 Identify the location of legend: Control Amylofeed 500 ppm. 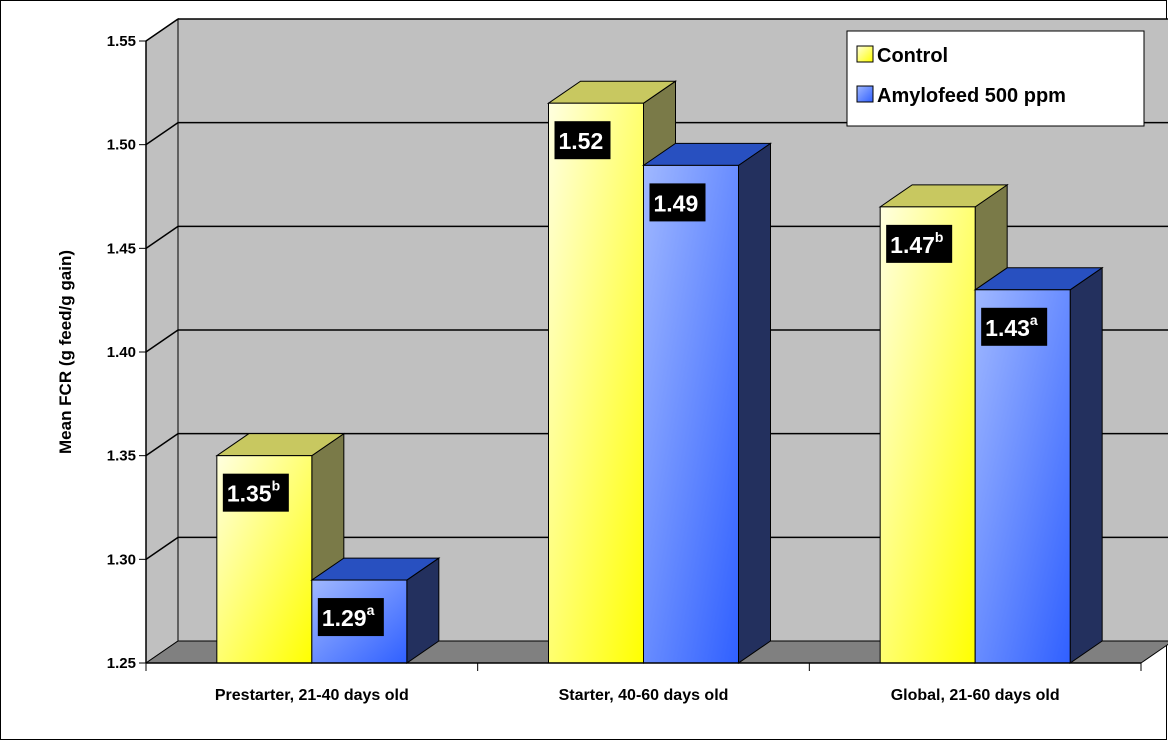
(995, 78).